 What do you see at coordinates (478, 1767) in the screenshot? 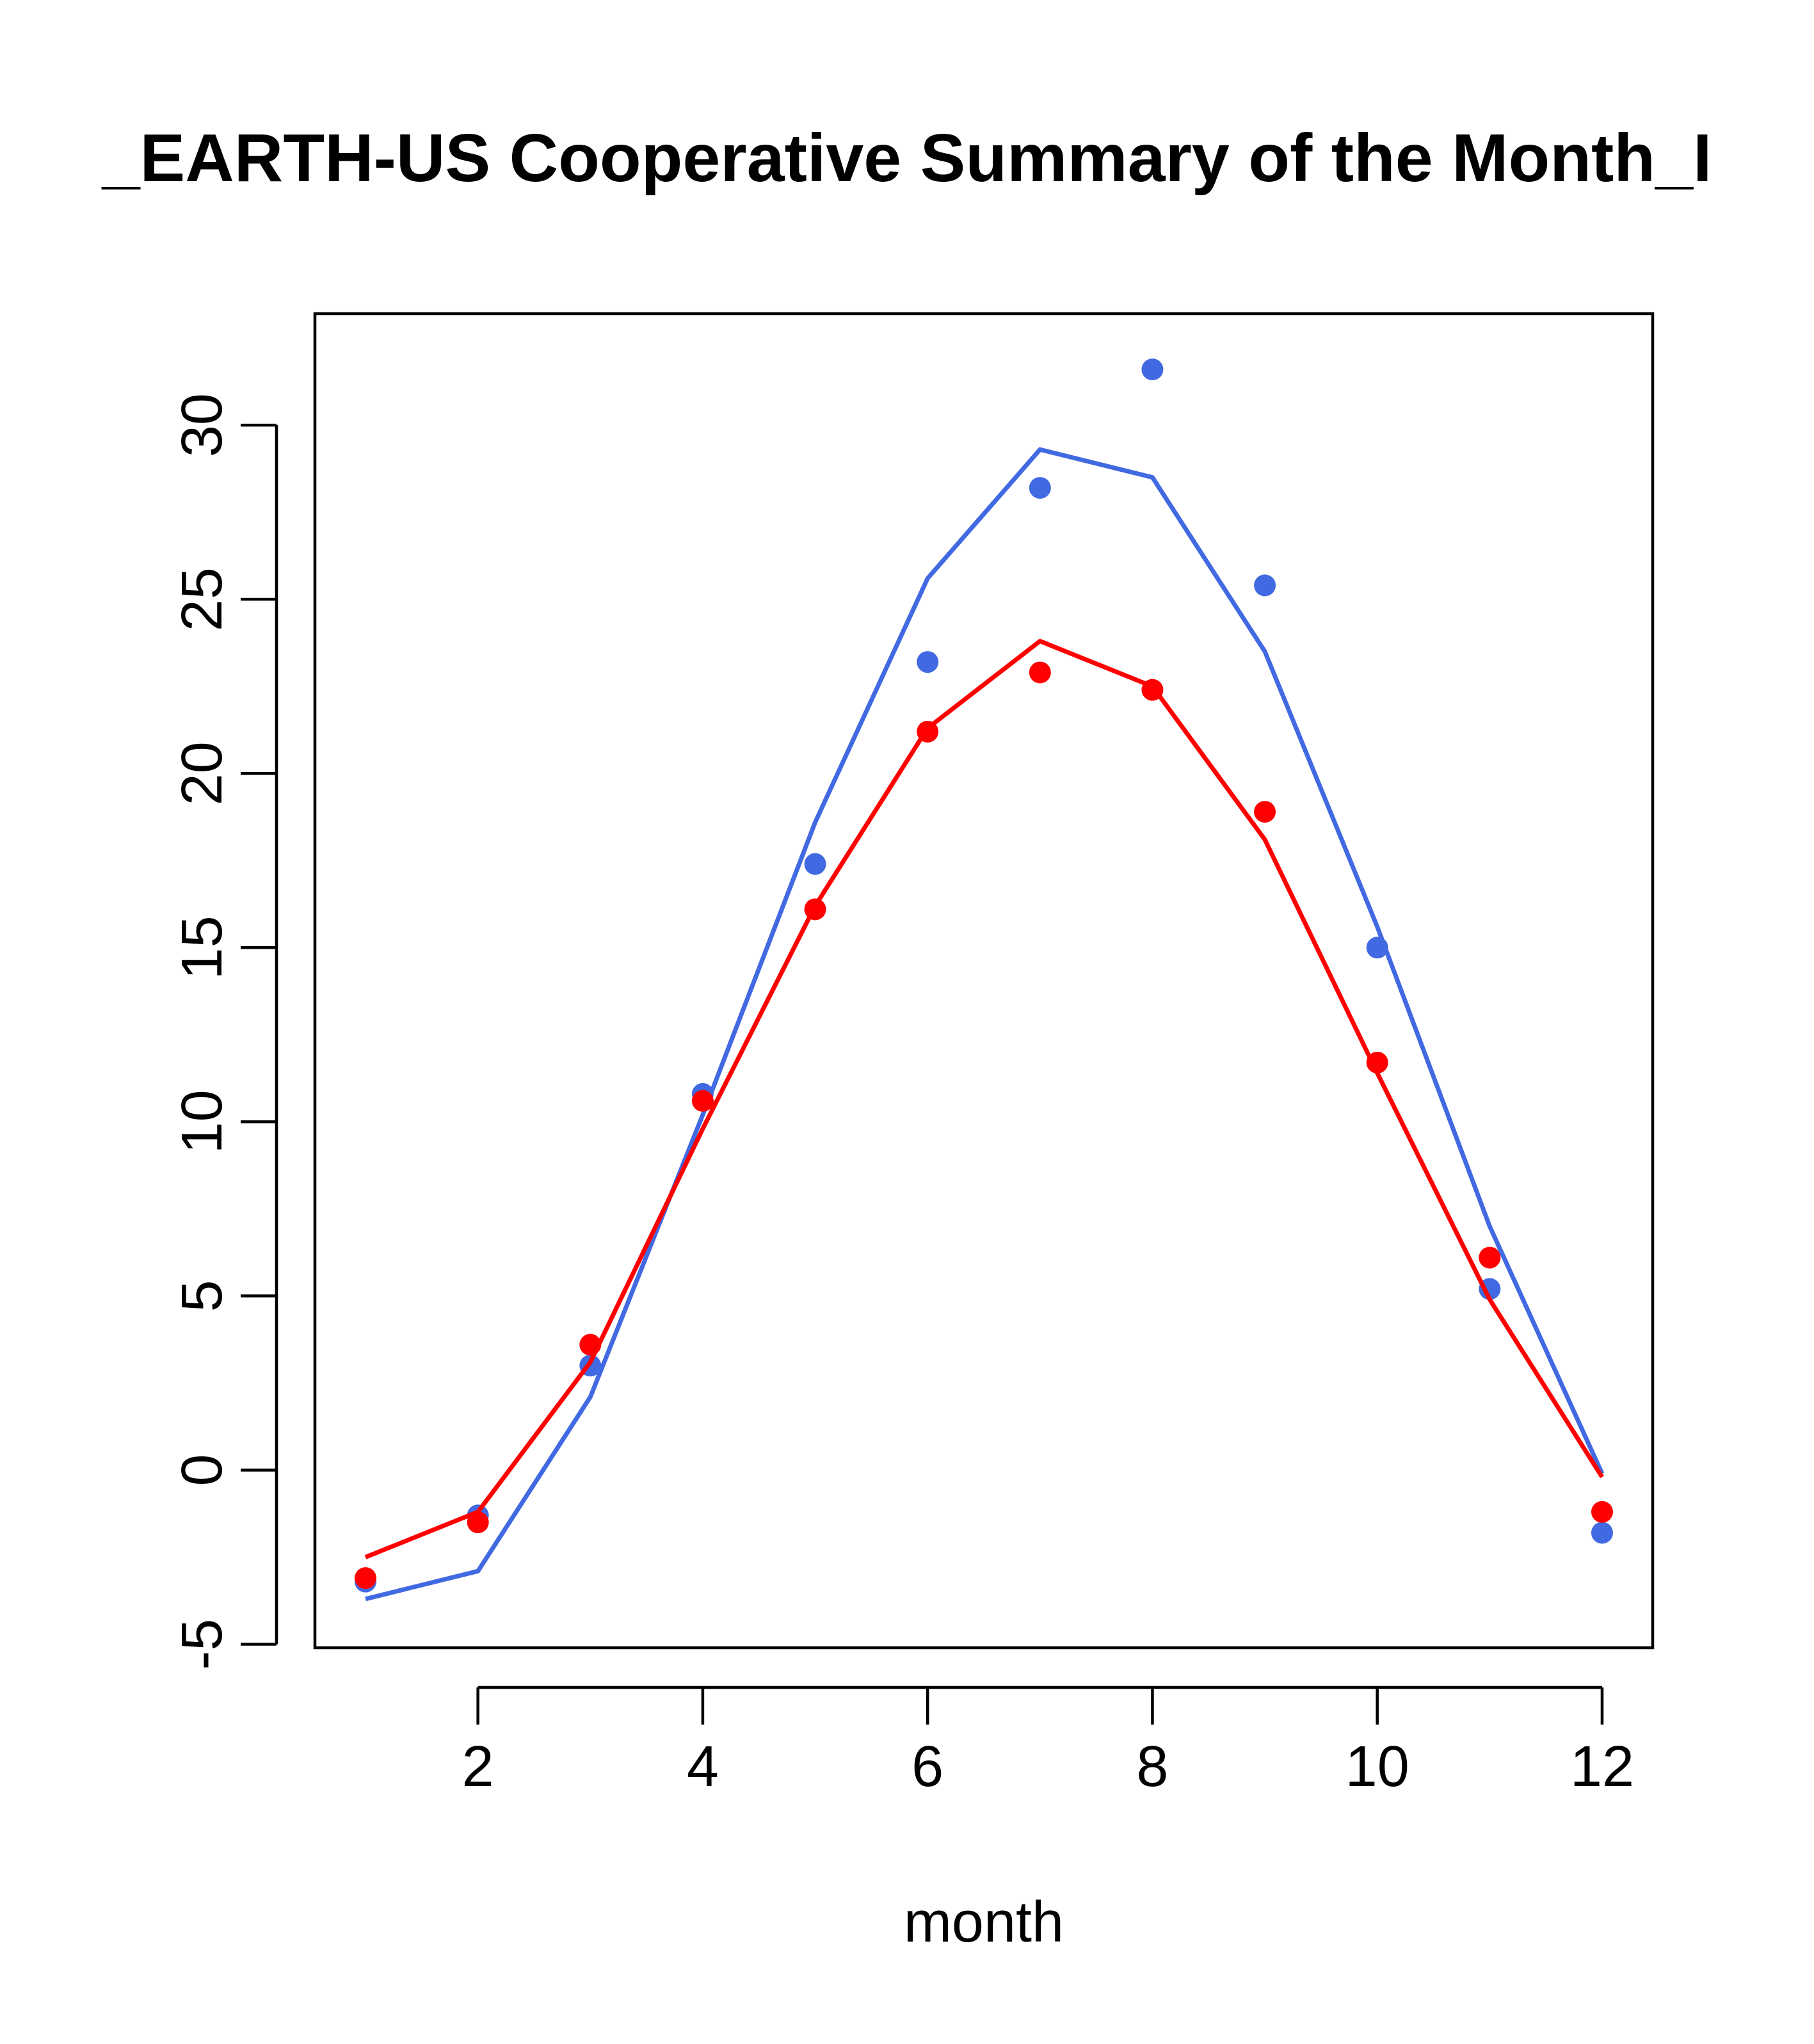
I see `x-tick-label: 2` at bounding box center [478, 1767].